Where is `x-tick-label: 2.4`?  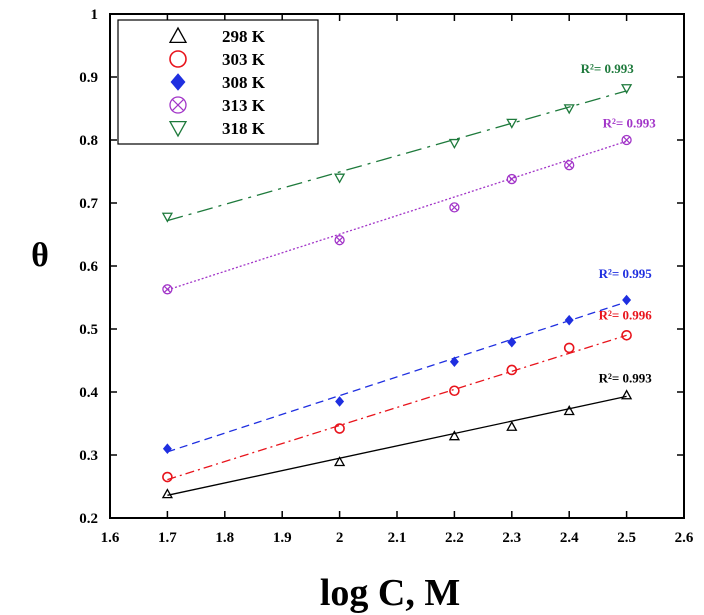 x-tick-label: 2.4 is located at coordinates (569, 538).